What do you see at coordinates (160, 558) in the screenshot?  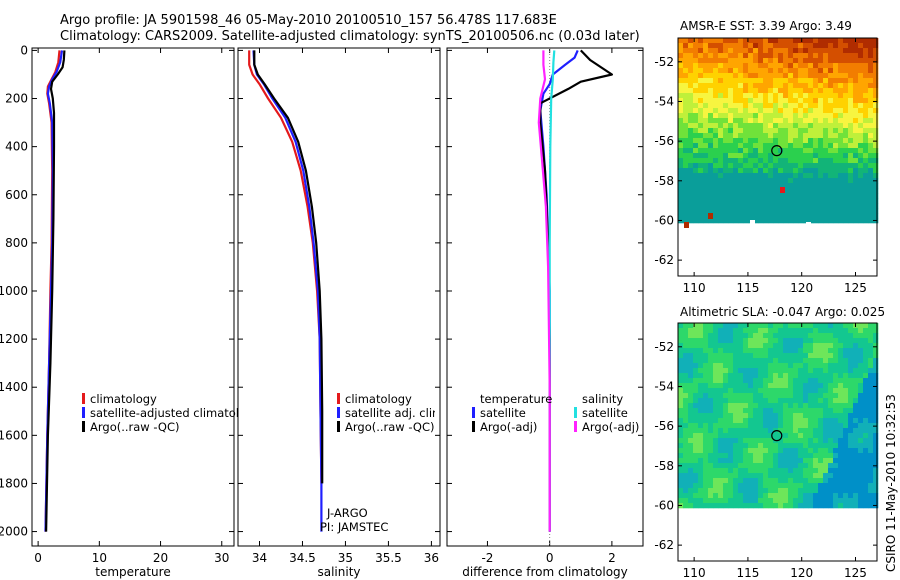 I see `x-tick-label: 20` at bounding box center [160, 558].